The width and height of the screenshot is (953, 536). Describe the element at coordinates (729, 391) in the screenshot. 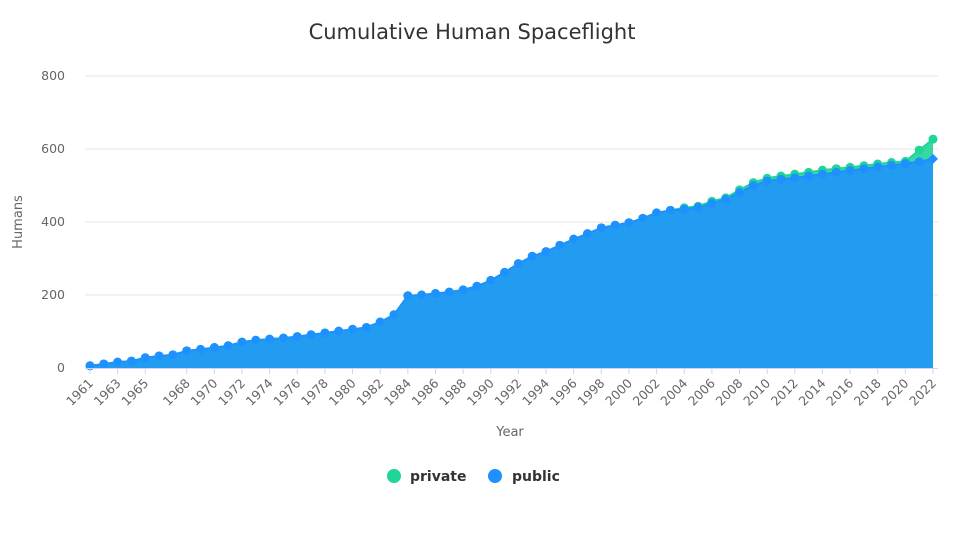

I see `x-tick-label: 2008` at that location.